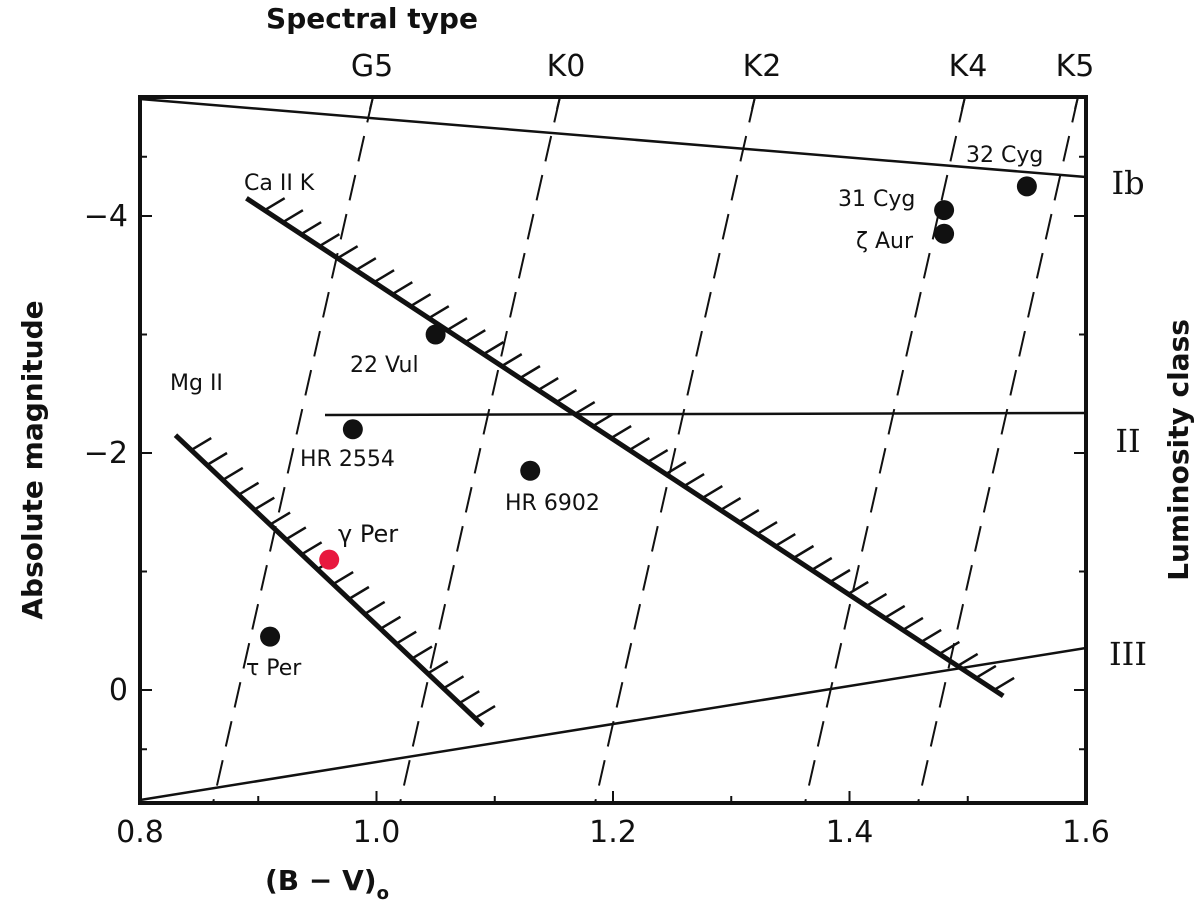 This screenshot has width=1200, height=916. I want to click on spectral-type-label: K2, so click(762, 66).